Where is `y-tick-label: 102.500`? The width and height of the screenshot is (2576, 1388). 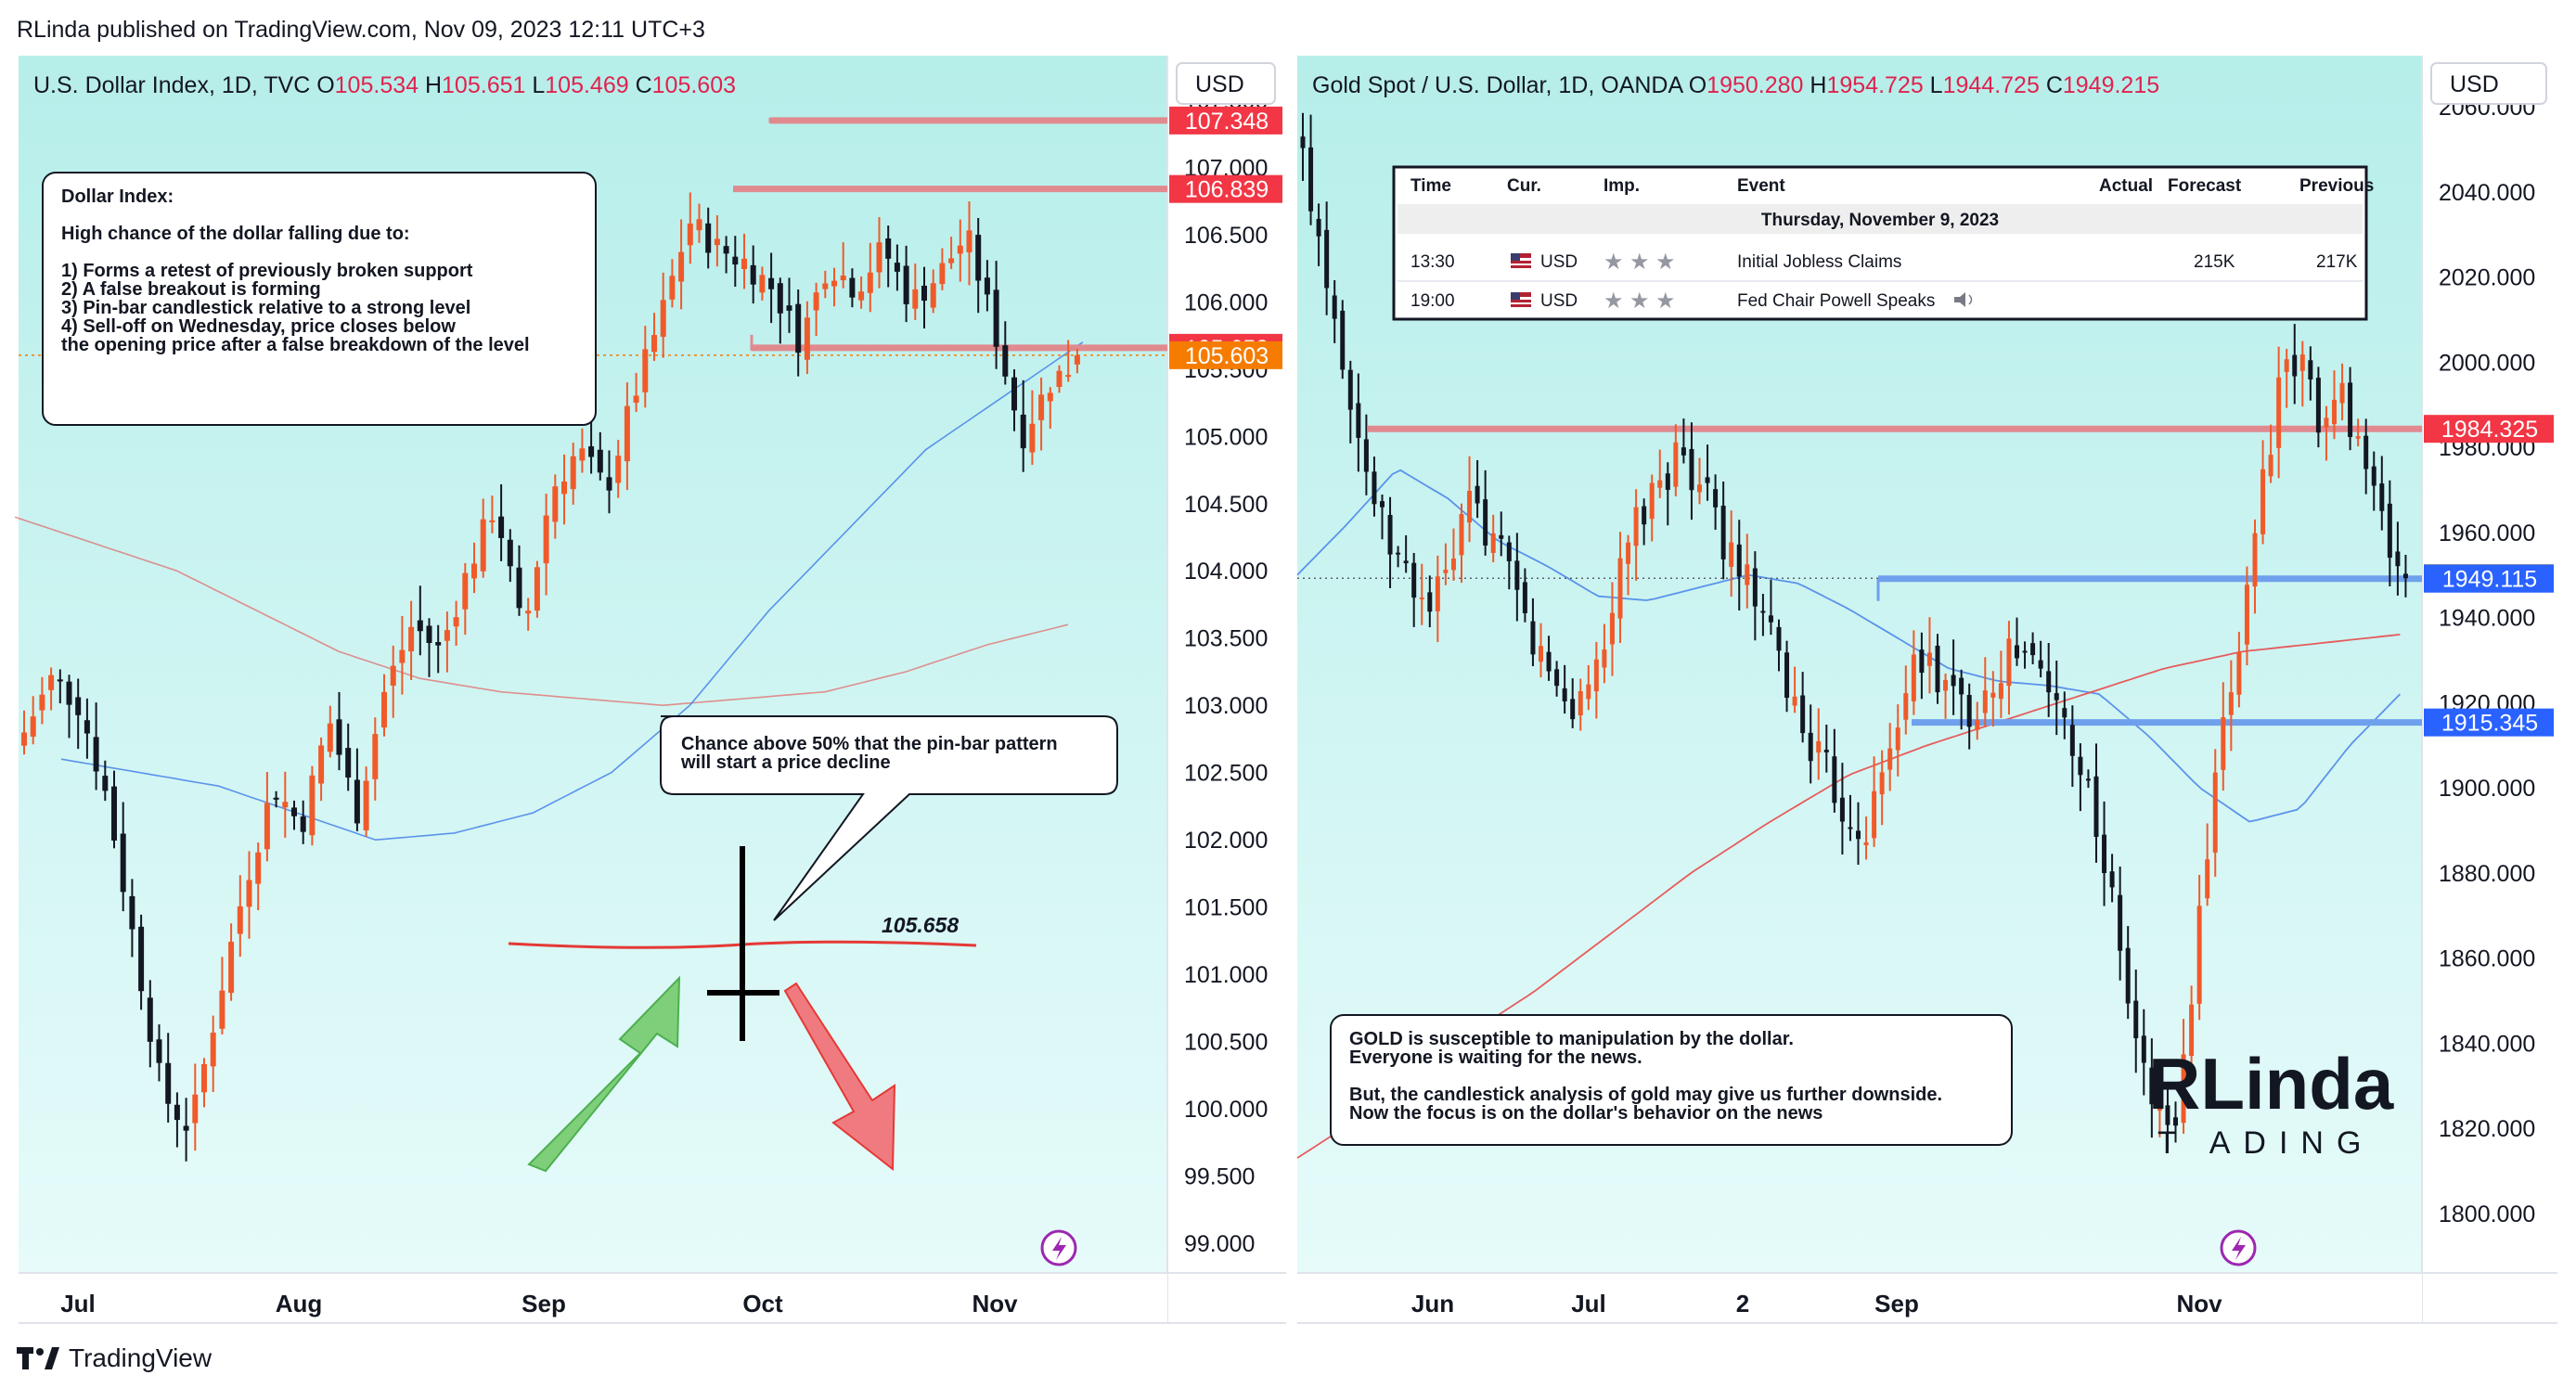 y-tick-label: 102.500 is located at coordinates (1226, 774).